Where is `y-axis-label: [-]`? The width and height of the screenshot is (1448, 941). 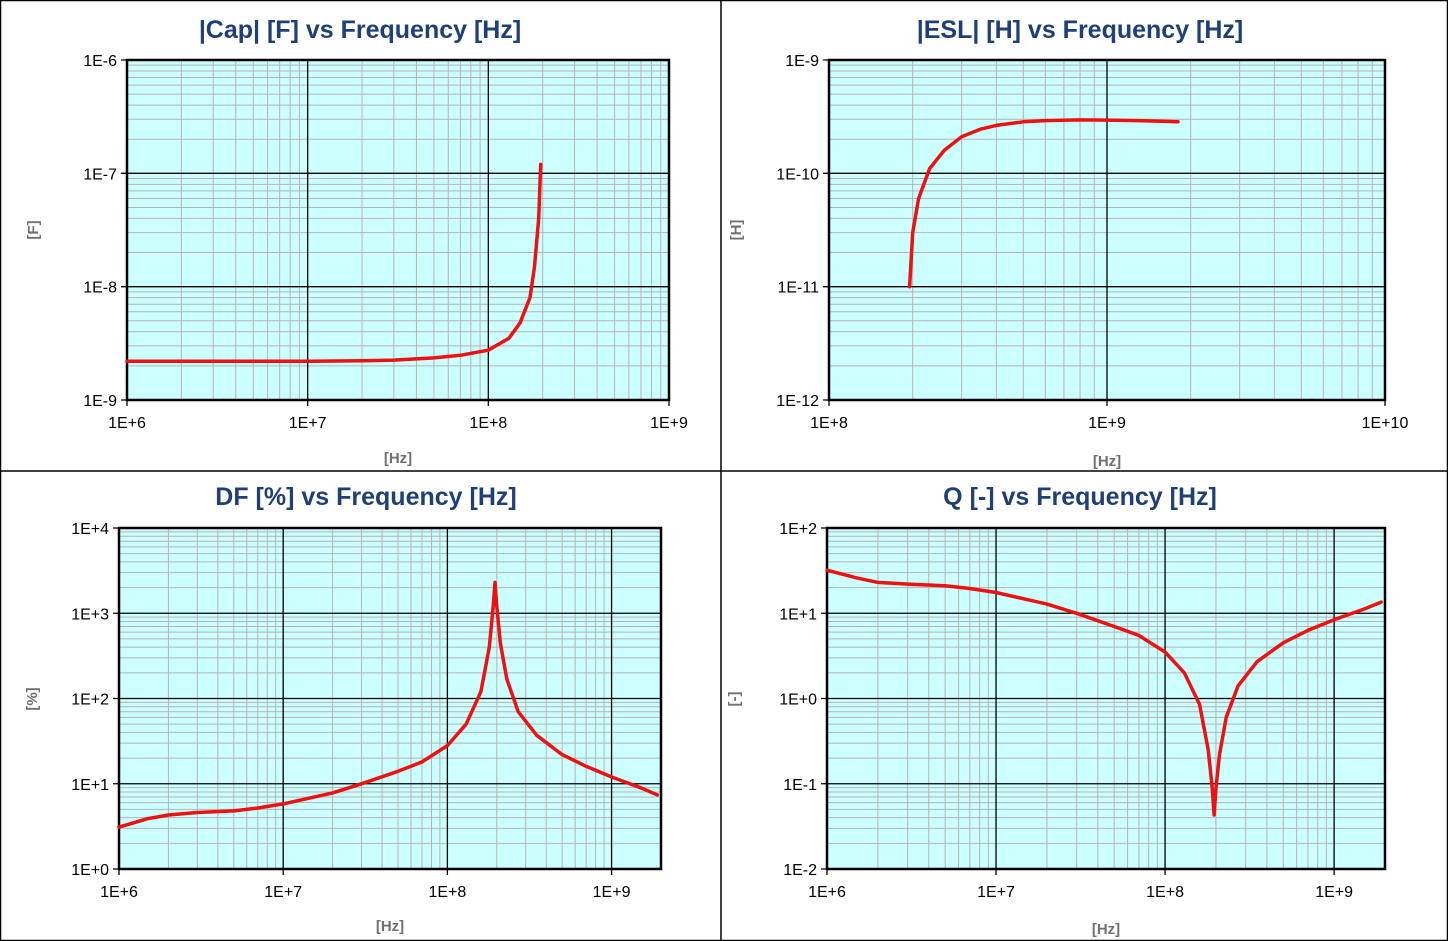
y-axis-label: [-] is located at coordinates (734, 699).